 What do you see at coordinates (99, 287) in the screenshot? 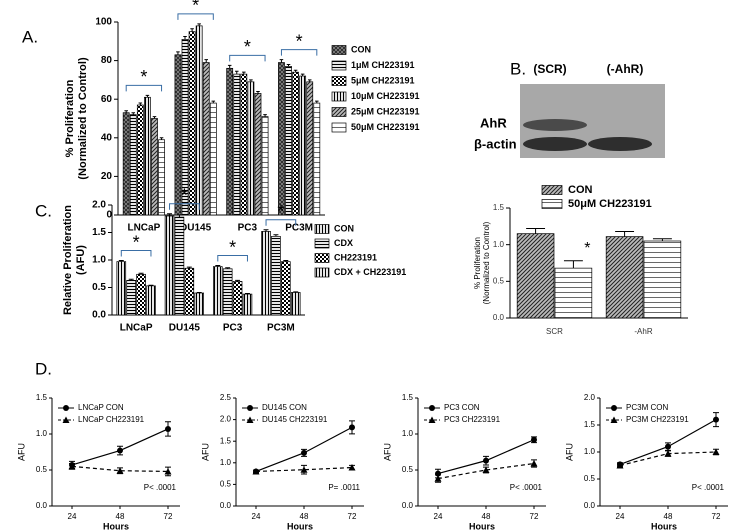
I see `y-tick-label: 0.5` at bounding box center [99, 287].